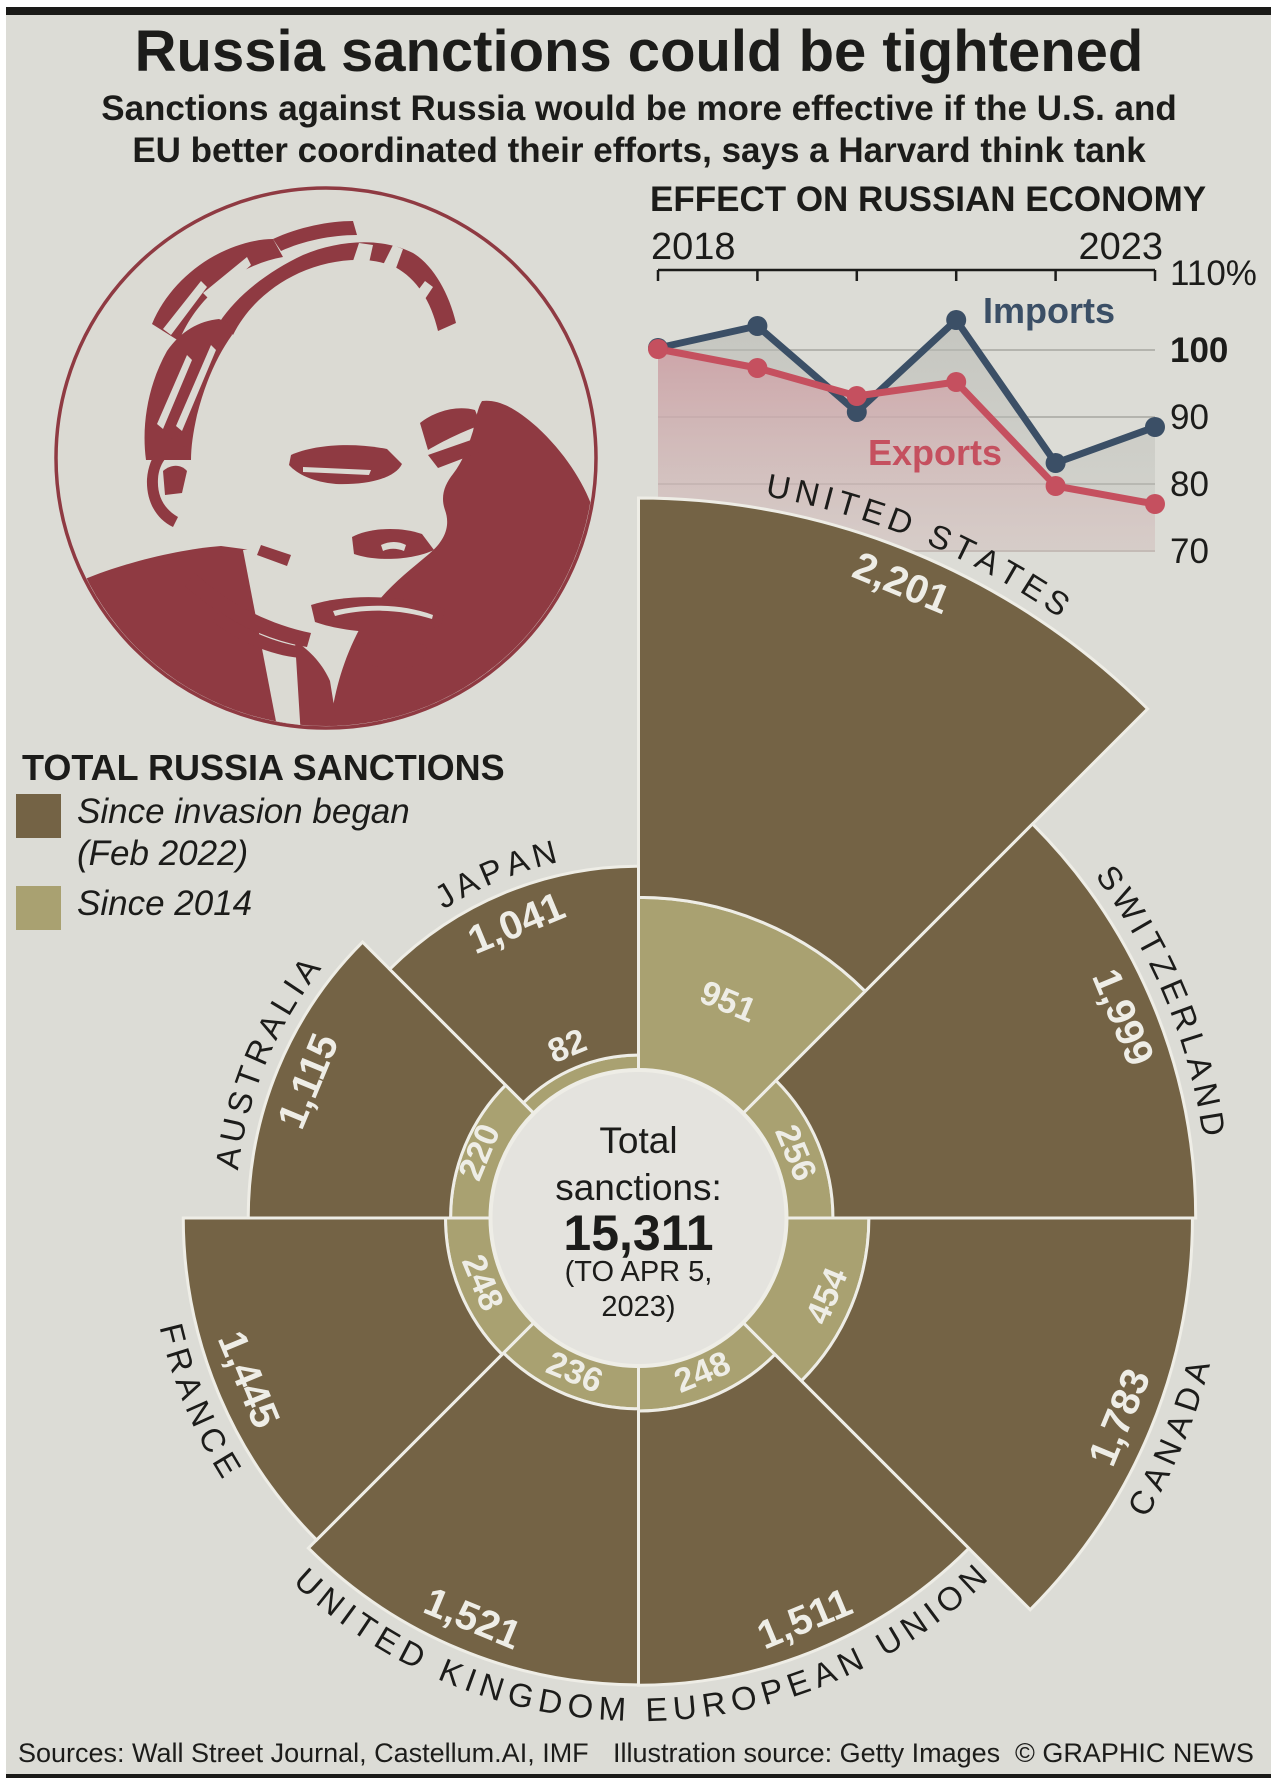  Describe the element at coordinates (164, 903) in the screenshot. I see `svg-text: Since 2014` at that location.